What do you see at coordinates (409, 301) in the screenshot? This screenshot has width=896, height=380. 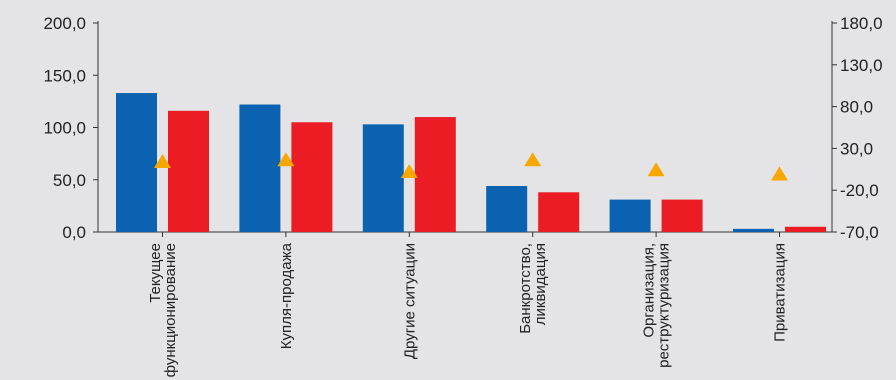 I see `x-category-label: Другие ситуации` at bounding box center [409, 301].